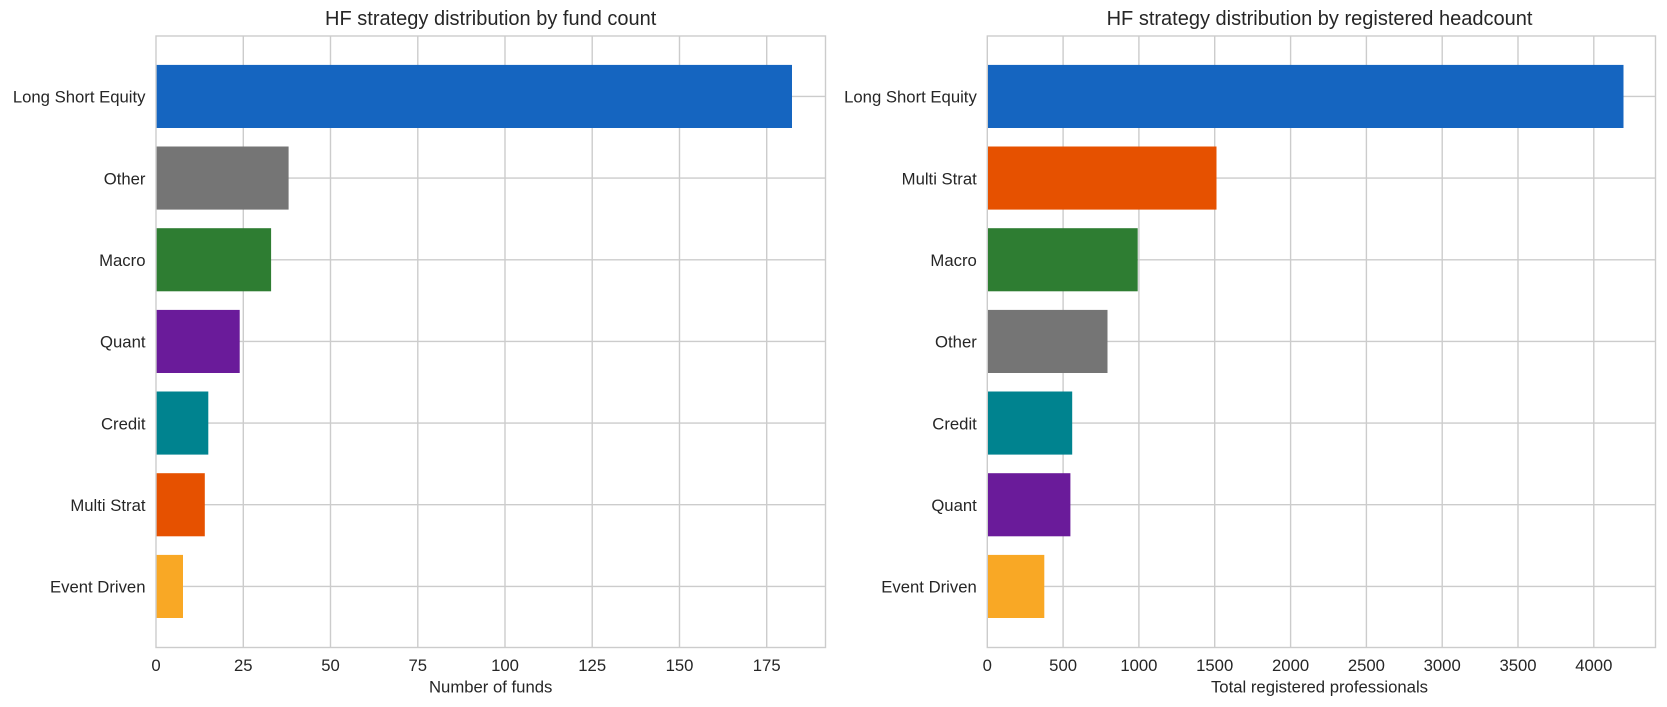 Image resolution: width=1667 pixels, height=707 pixels. Describe the element at coordinates (1138, 665) in the screenshot. I see `svg-text: 1000` at that location.